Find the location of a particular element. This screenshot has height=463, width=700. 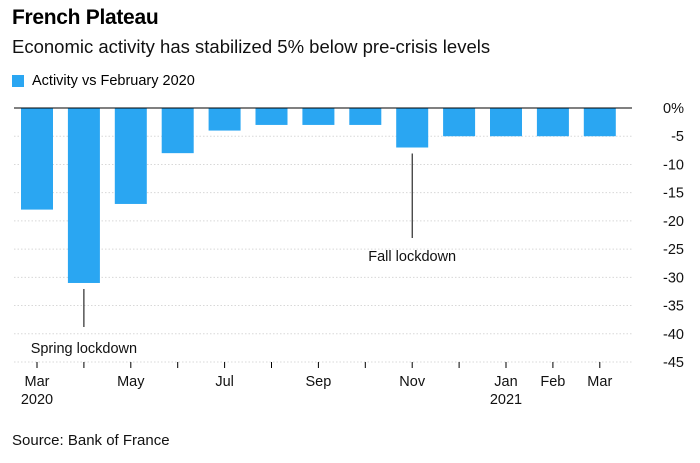

y-tick-label: 0% is located at coordinates (673, 109).